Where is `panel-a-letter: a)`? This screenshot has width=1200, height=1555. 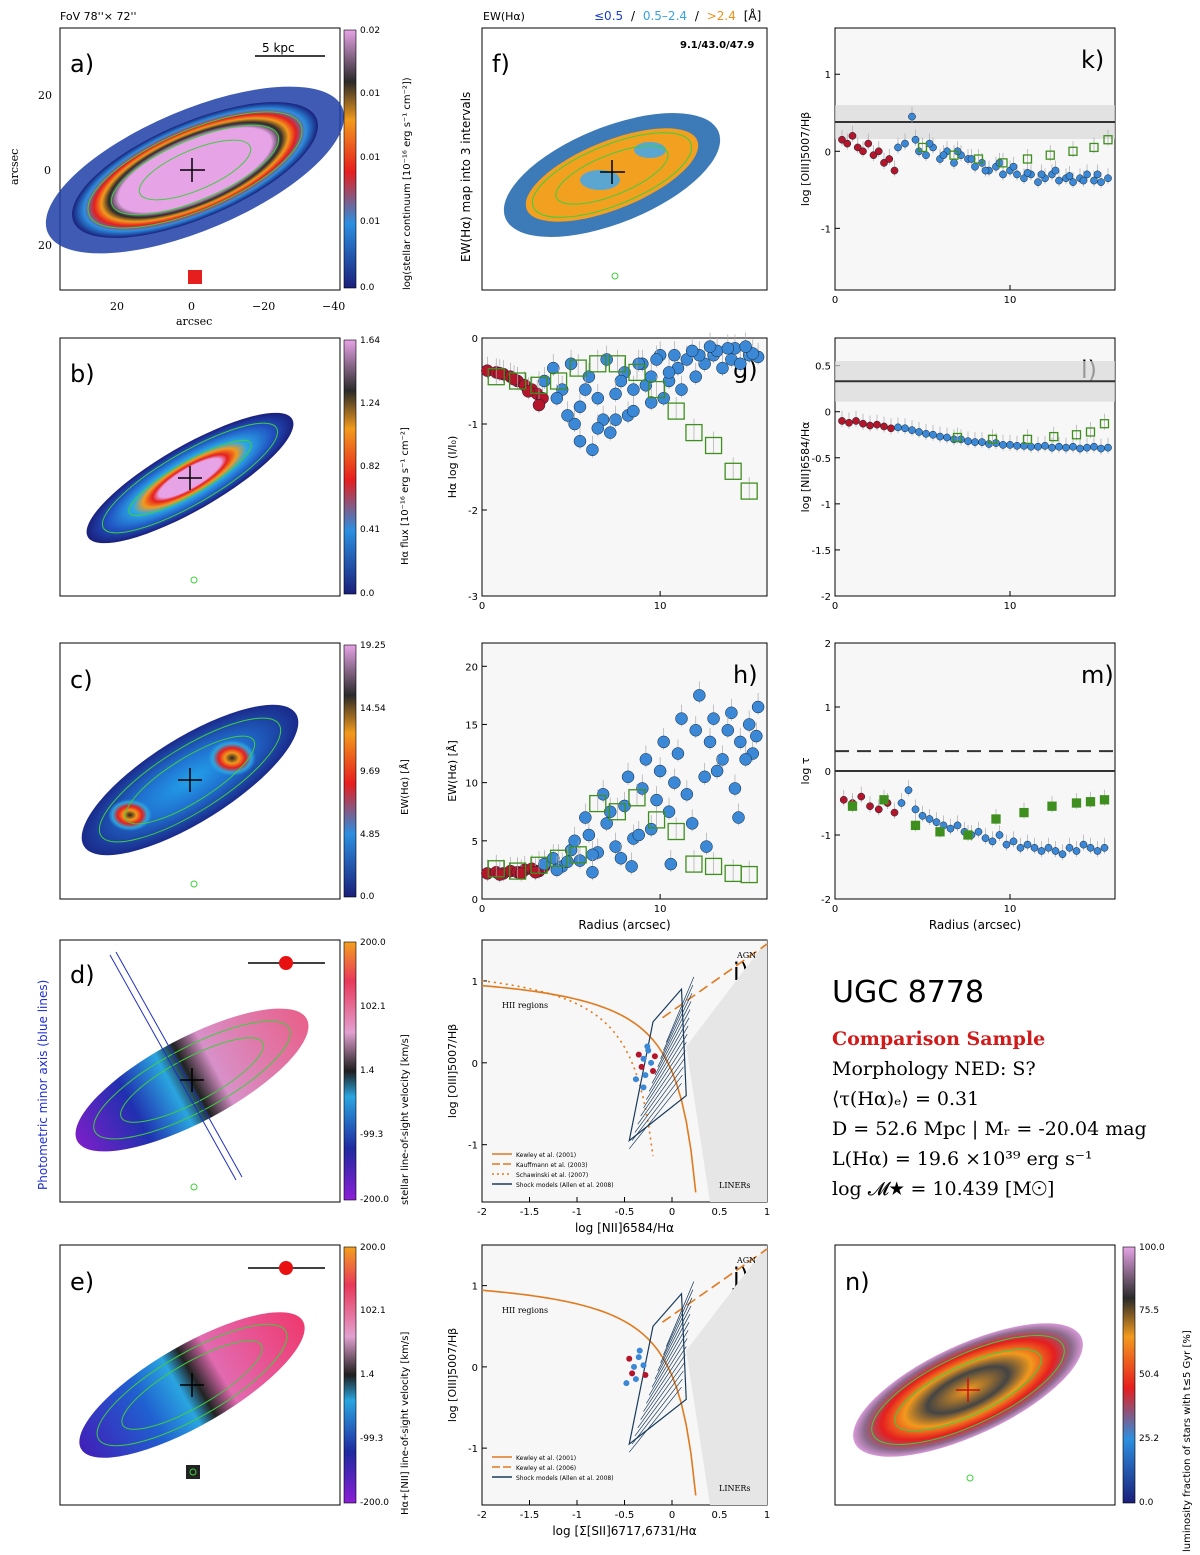 panel-a-letter: a) is located at coordinates (82, 64).